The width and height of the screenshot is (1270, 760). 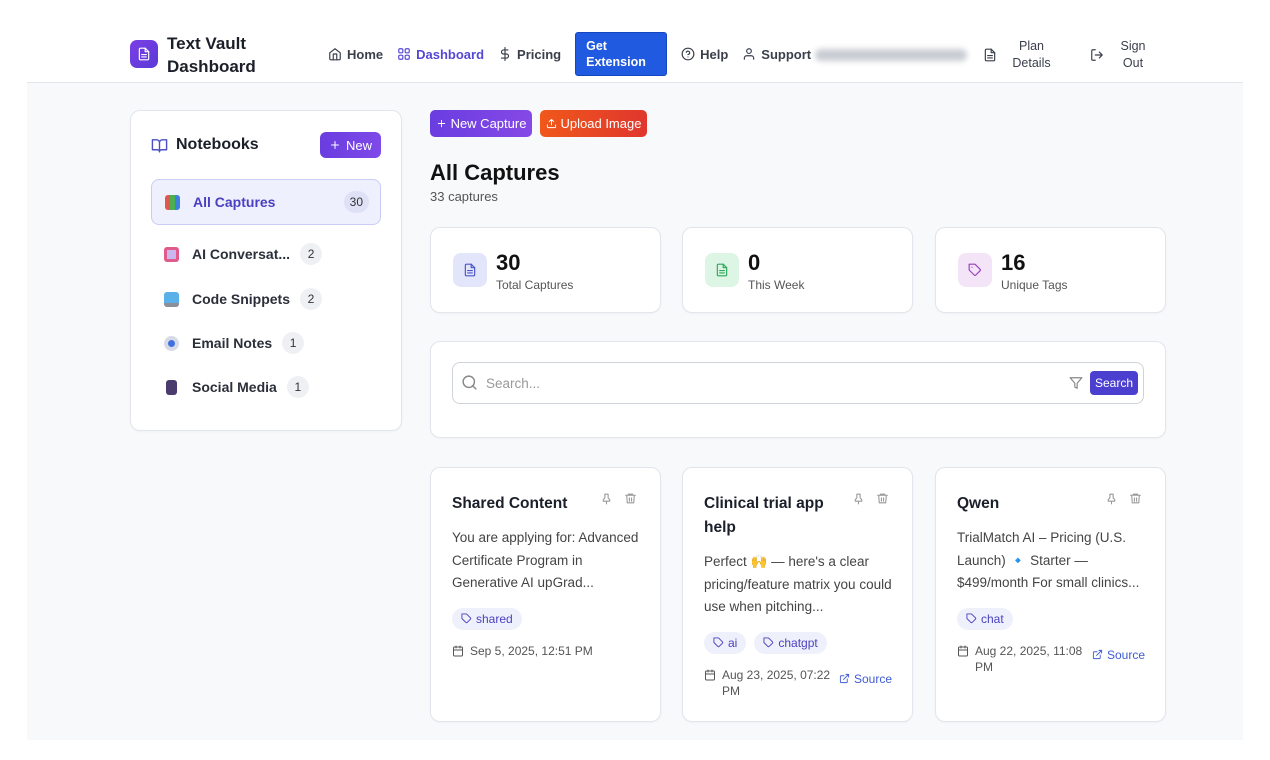 What do you see at coordinates (1031, 54) in the screenshot?
I see `plan-details-label: Plan Details` at bounding box center [1031, 54].